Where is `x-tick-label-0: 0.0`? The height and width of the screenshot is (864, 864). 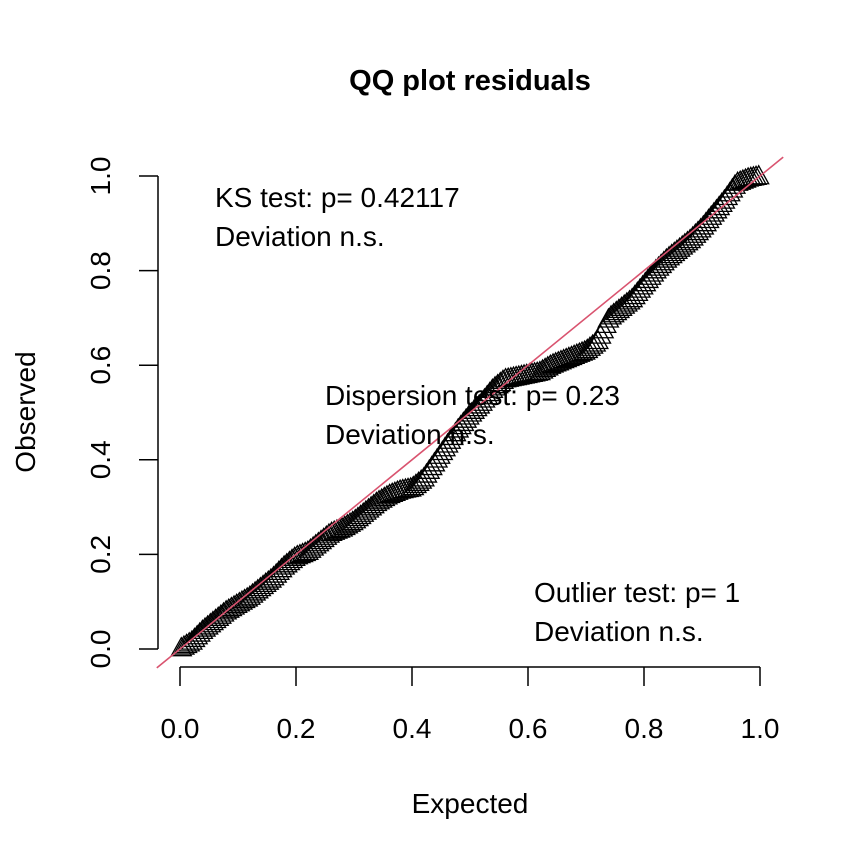 x-tick-label-0: 0.0 is located at coordinates (180, 728).